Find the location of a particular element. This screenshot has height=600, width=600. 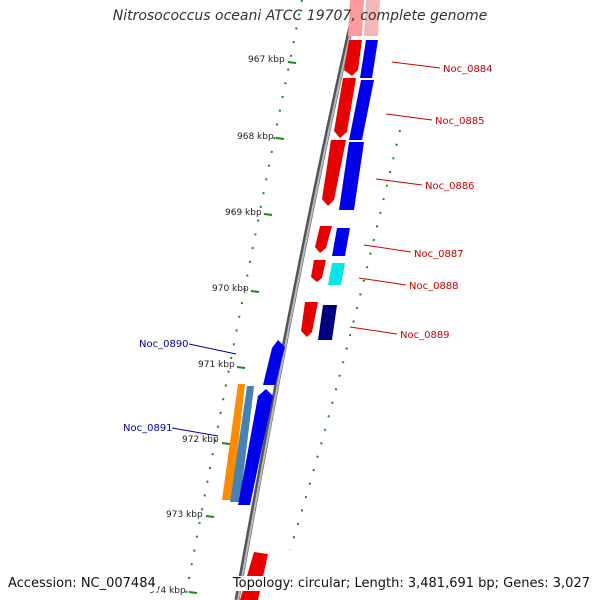

tick-label: 972 kbp is located at coordinates (200, 440).